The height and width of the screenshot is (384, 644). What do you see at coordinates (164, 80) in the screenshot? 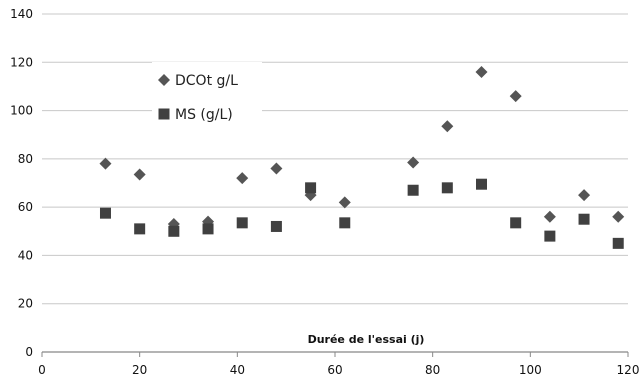
I see `legend-marker-diamond` at bounding box center [164, 80].